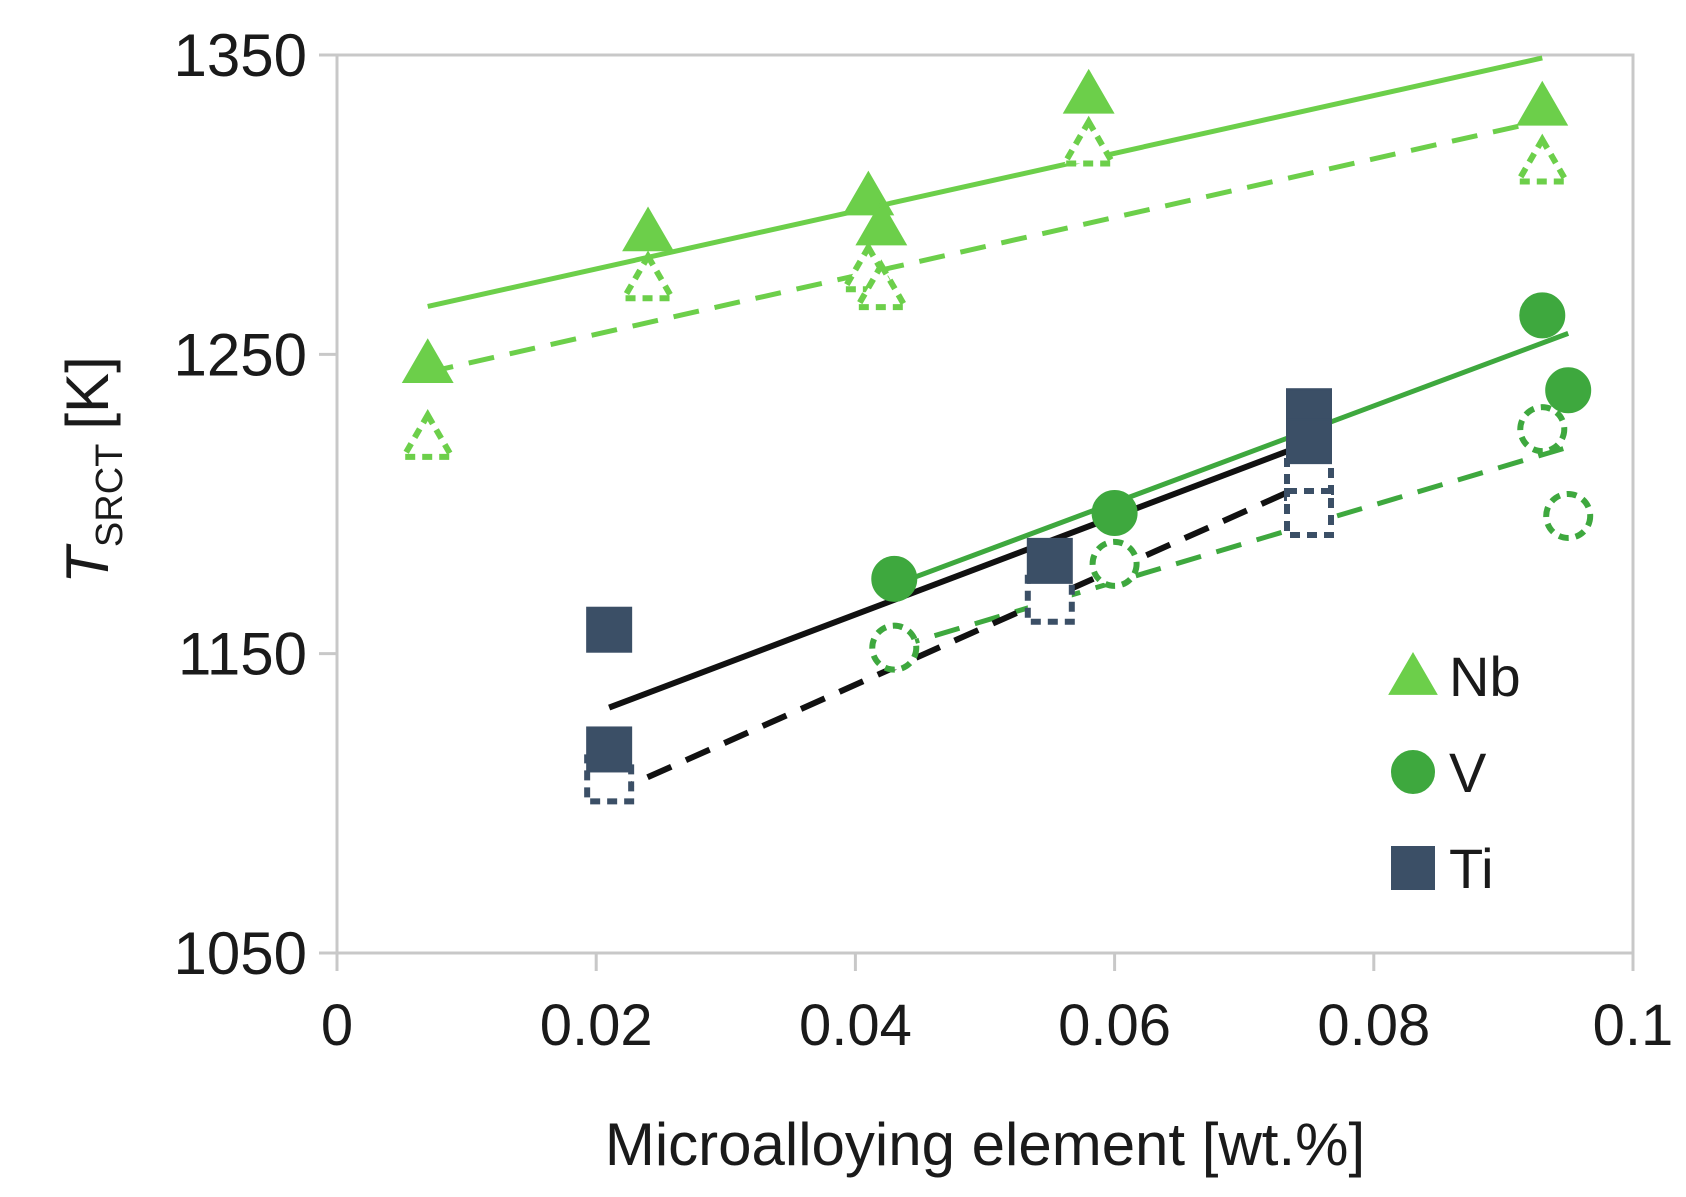  Describe the element at coordinates (1413, 772) in the screenshot. I see `legend-v-marker` at that location.